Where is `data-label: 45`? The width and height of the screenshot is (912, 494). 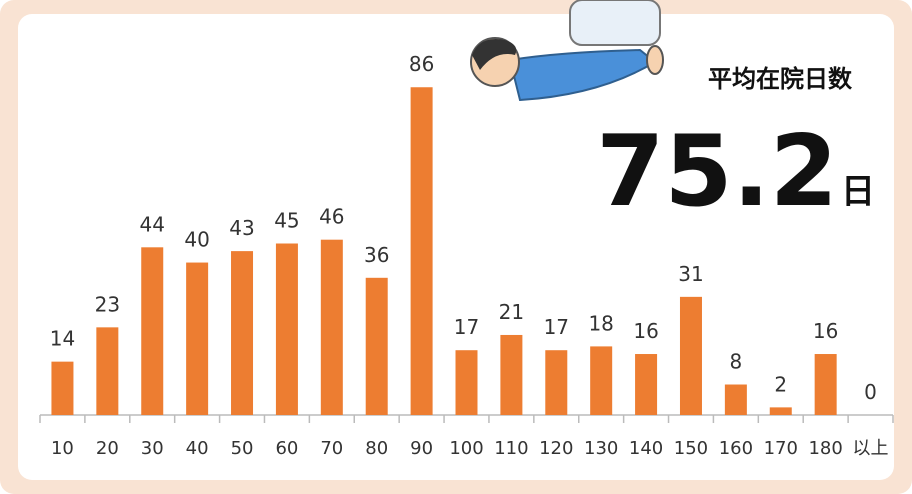 data-label: 45 is located at coordinates (286, 221).